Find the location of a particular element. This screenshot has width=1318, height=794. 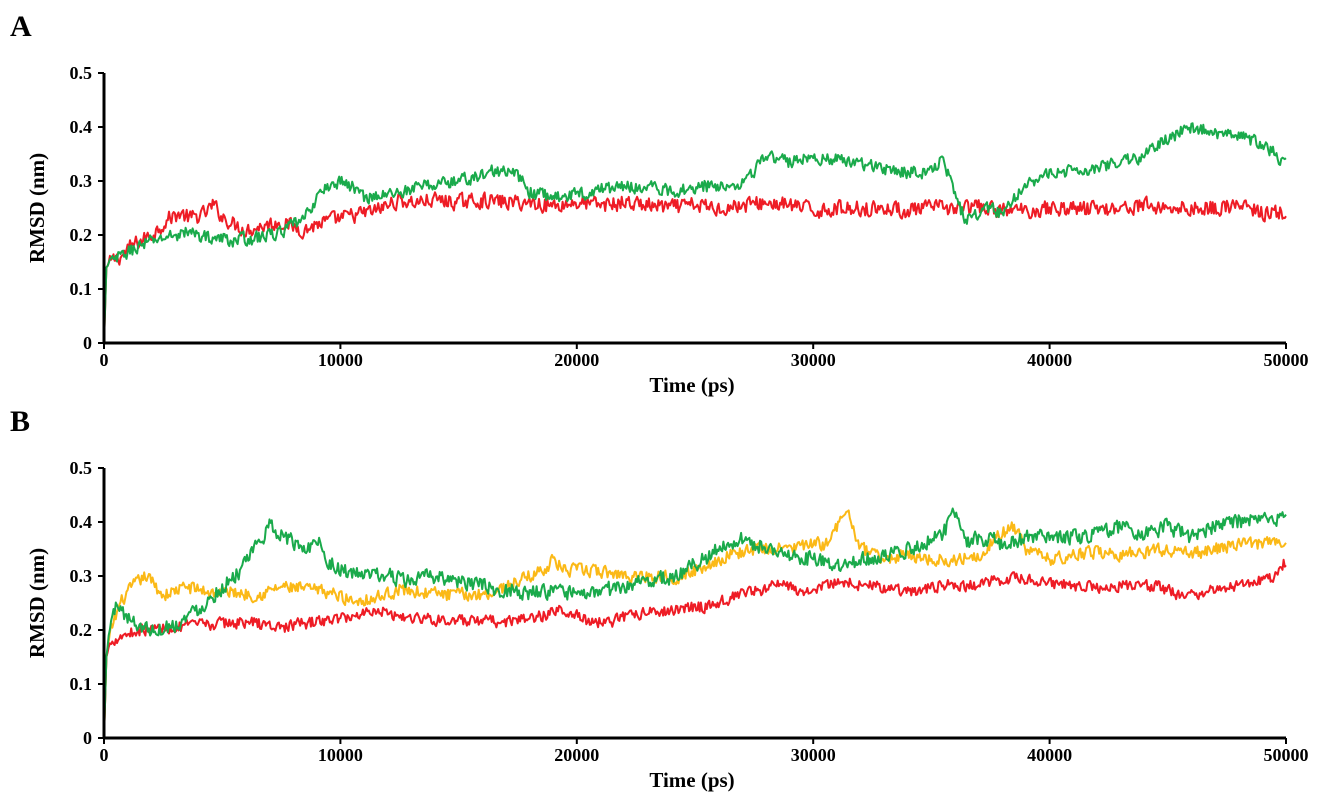

panel-letter: A is located at coordinates (21, 26).